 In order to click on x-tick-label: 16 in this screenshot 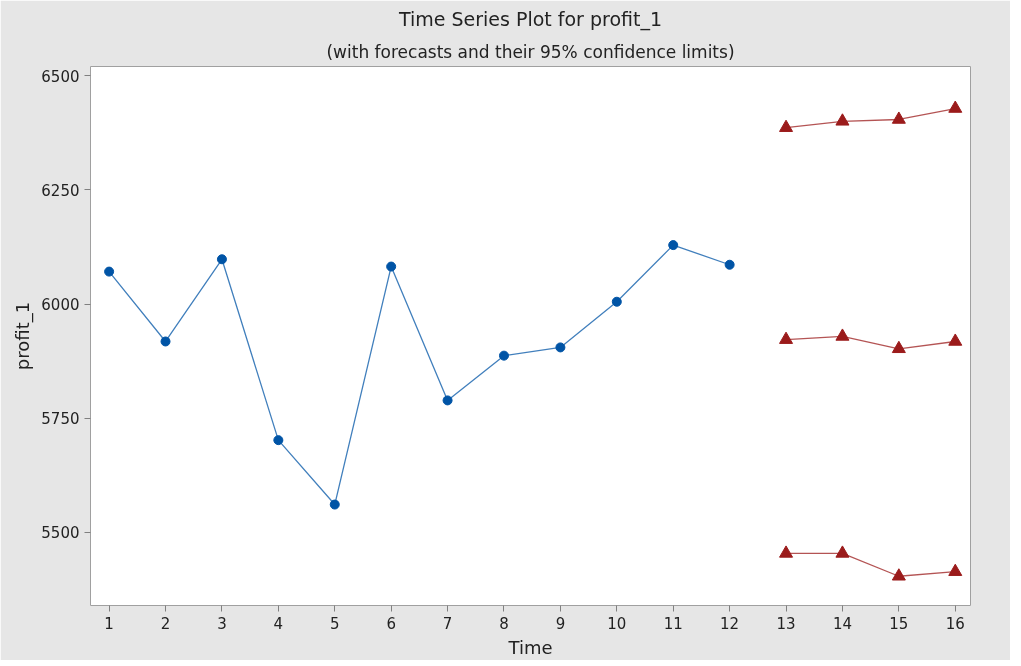, I will do `click(955, 623)`.